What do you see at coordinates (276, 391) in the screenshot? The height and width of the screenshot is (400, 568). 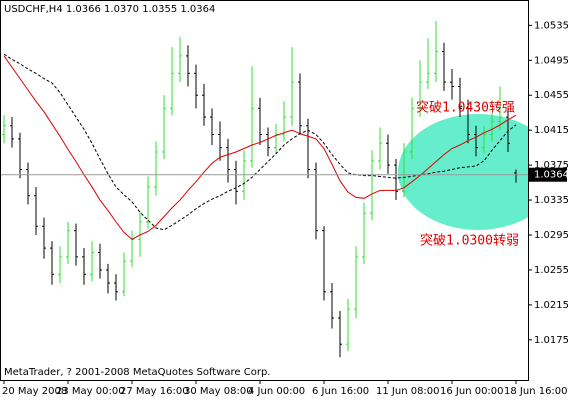 I see `x-tick-label: 4 Jun 00:00` at bounding box center [276, 391].